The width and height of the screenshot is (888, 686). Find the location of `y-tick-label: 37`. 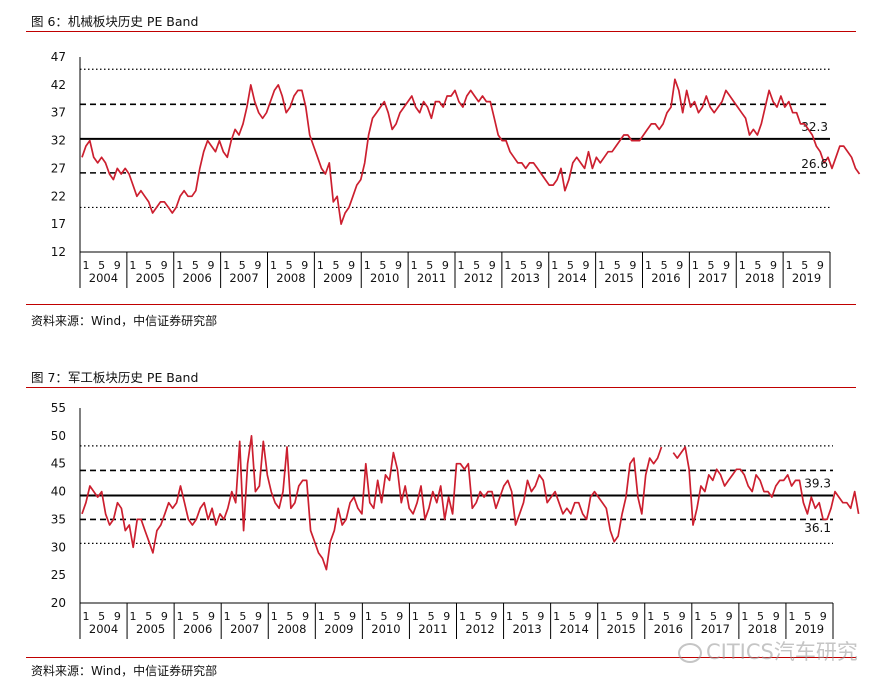

y-tick-label: 37 is located at coordinates (58, 113).